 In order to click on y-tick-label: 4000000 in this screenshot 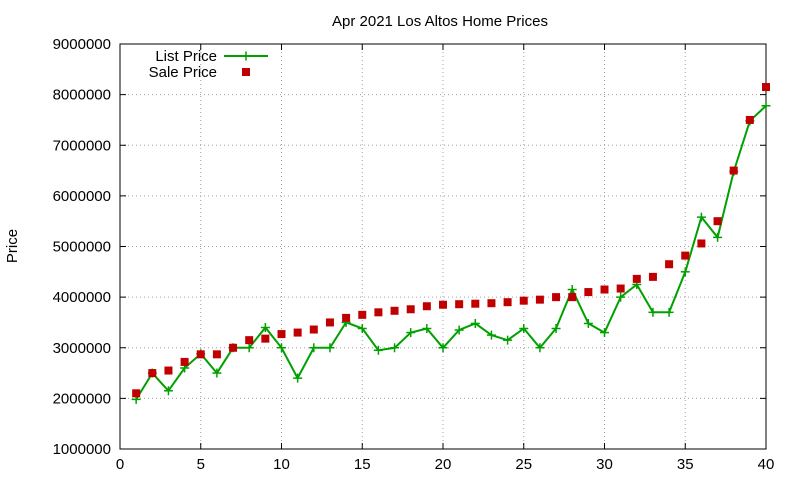, I will do `click(82, 297)`.